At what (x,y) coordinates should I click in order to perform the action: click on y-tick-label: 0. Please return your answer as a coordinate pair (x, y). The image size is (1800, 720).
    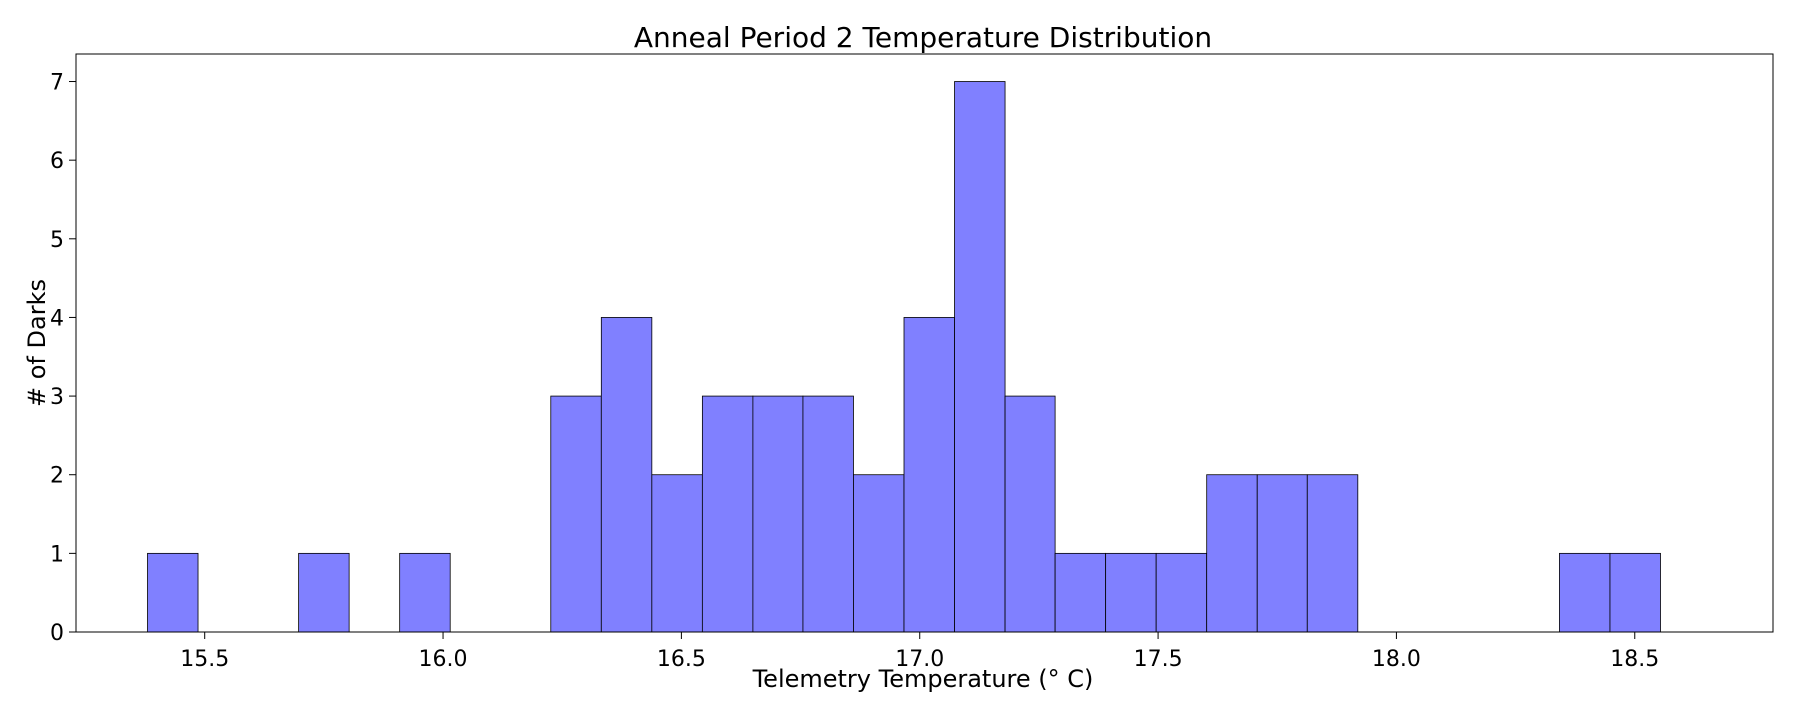
    Looking at the image, I should click on (57, 633).